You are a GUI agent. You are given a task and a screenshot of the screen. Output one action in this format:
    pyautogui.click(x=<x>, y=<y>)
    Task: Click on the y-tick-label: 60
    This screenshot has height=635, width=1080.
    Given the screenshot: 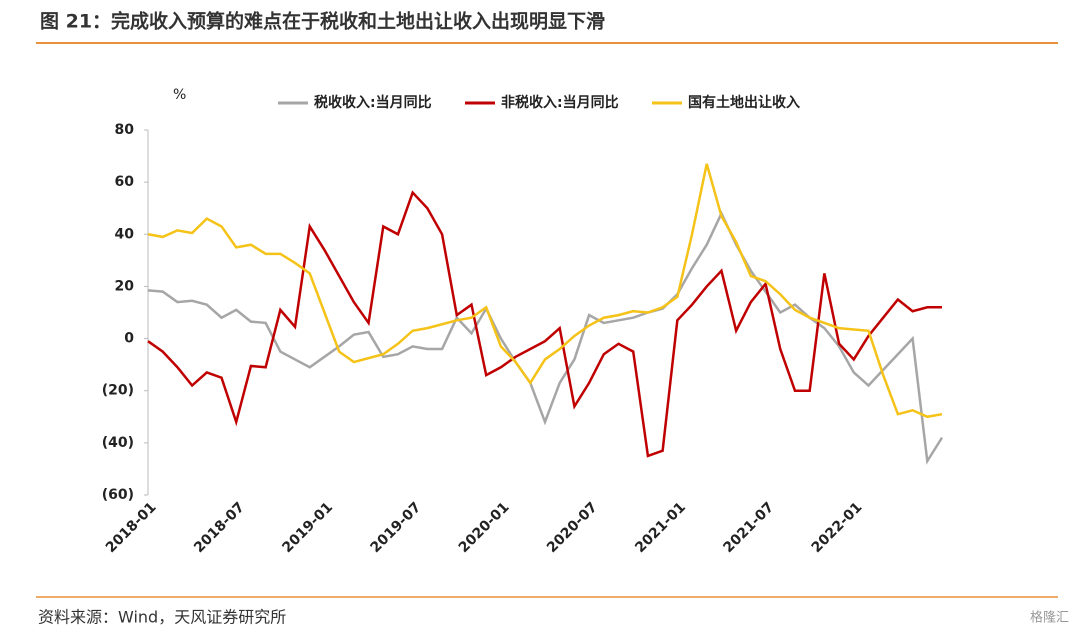 What is the action you would take?
    pyautogui.click(x=125, y=182)
    